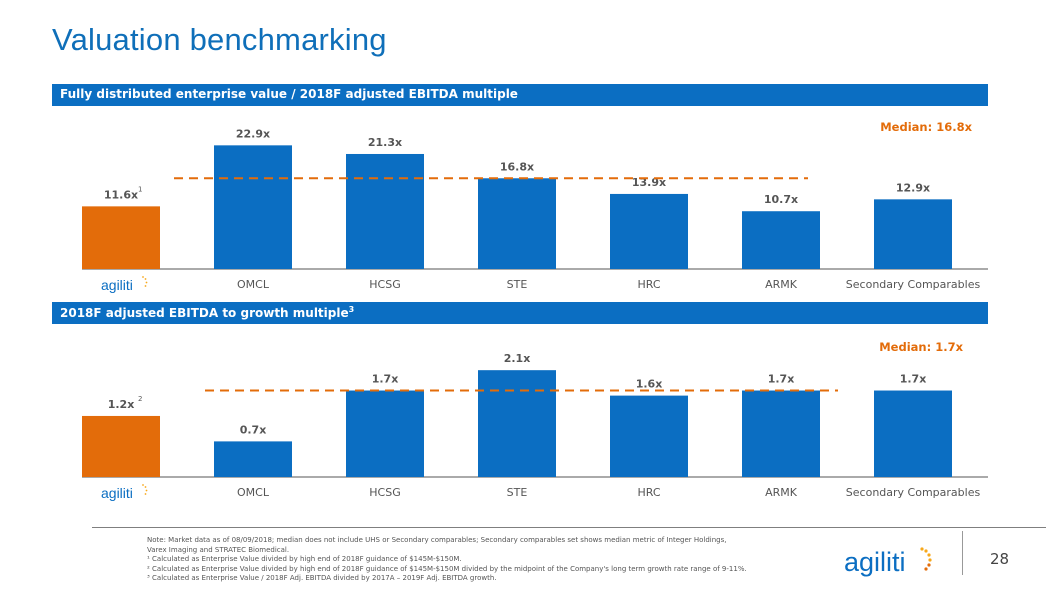 This screenshot has width=1046, height=589. I want to click on page-title: Valuation benchmarking, so click(219, 39).